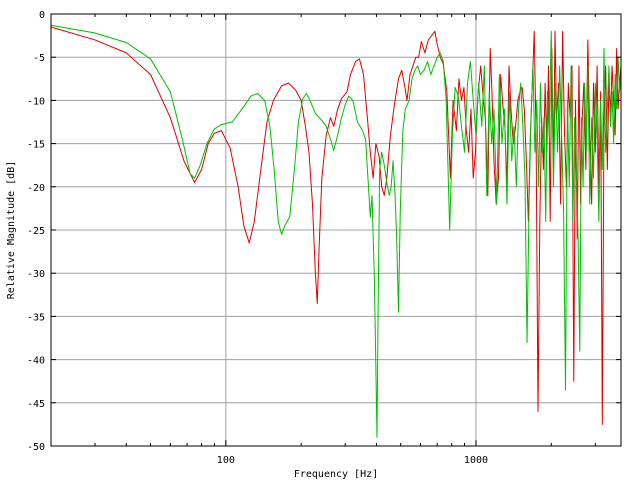  I want to click on y-tick-label: -25, so click(36, 231).